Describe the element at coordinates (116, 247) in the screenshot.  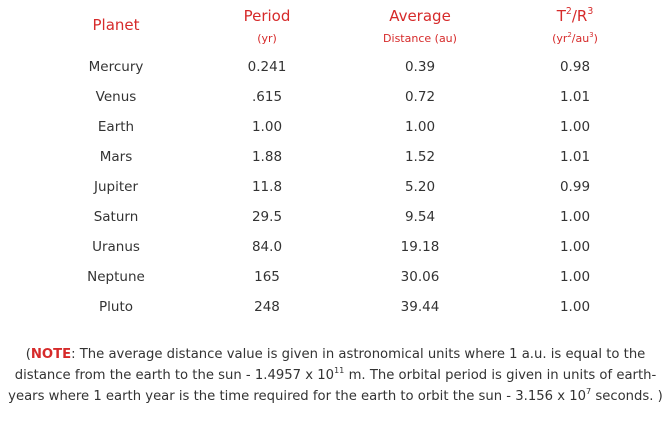
I see `planet-name: Uranus` at that location.